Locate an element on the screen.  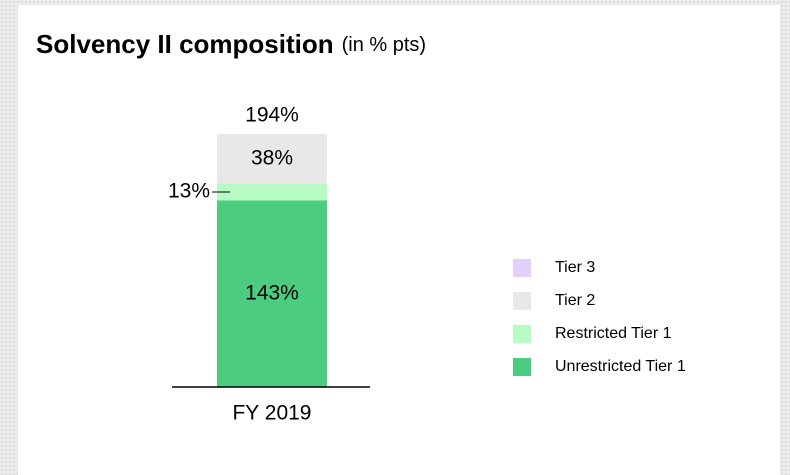
value-label: 38% is located at coordinates (272, 157).